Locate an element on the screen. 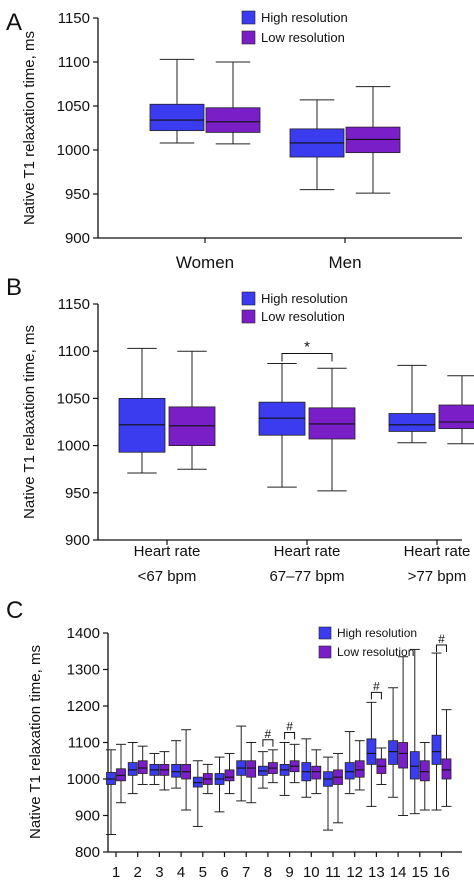 The height and width of the screenshot is (891, 474). x-category-label: 14 is located at coordinates (398, 872).